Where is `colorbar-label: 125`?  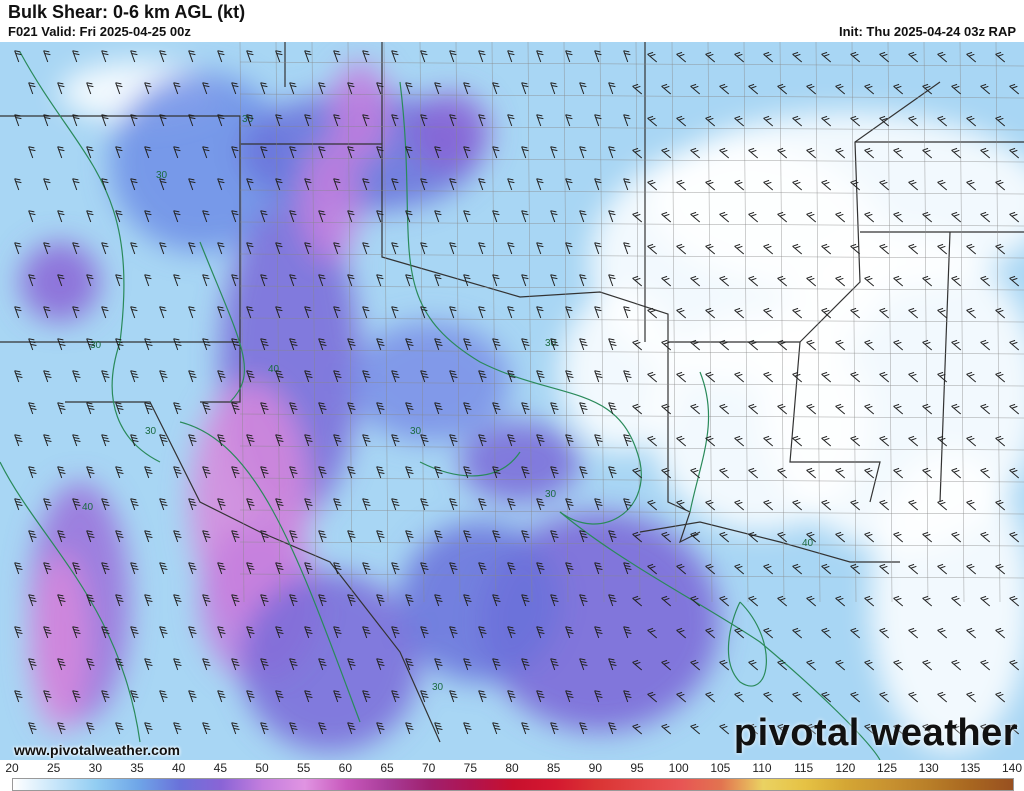 colorbar-label: 125 is located at coordinates (887, 768).